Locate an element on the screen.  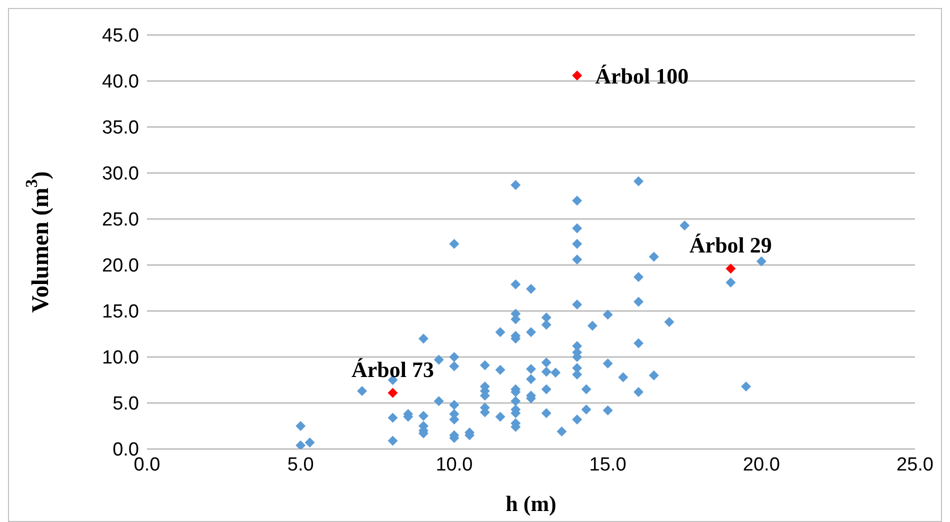
x-tick-label: 10.0 is located at coordinates (454, 465).